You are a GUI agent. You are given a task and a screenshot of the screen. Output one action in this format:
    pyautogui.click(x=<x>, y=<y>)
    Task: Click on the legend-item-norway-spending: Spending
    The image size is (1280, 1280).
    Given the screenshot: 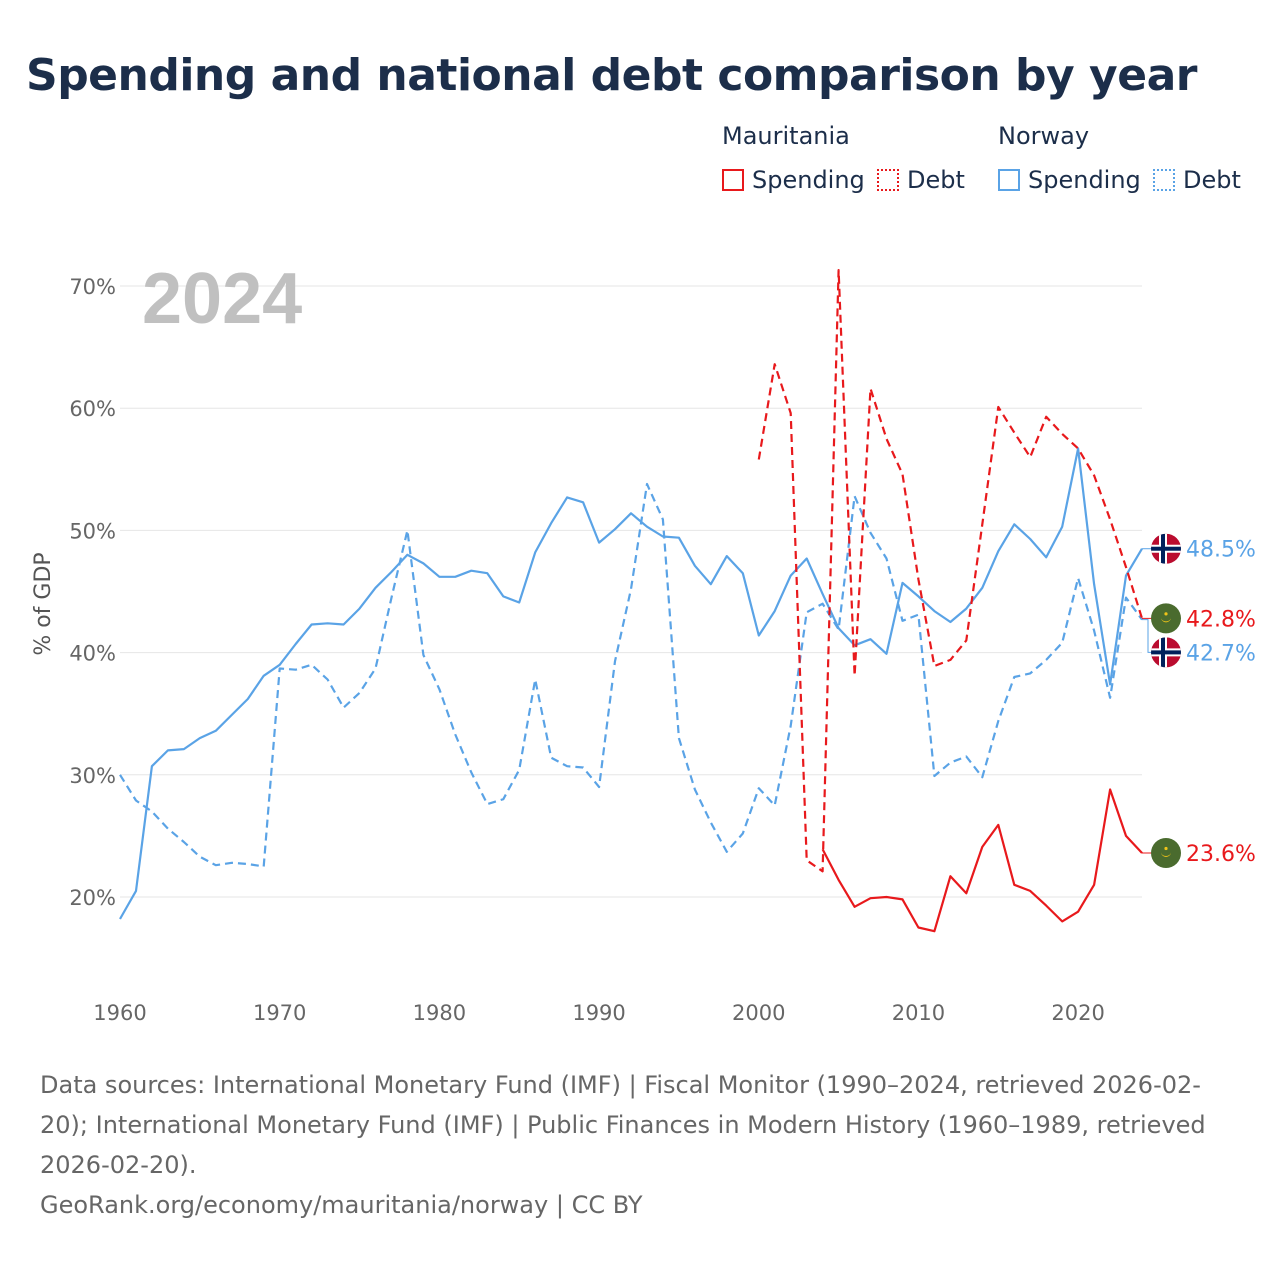 What is the action you would take?
    pyautogui.click(x=1069, y=180)
    